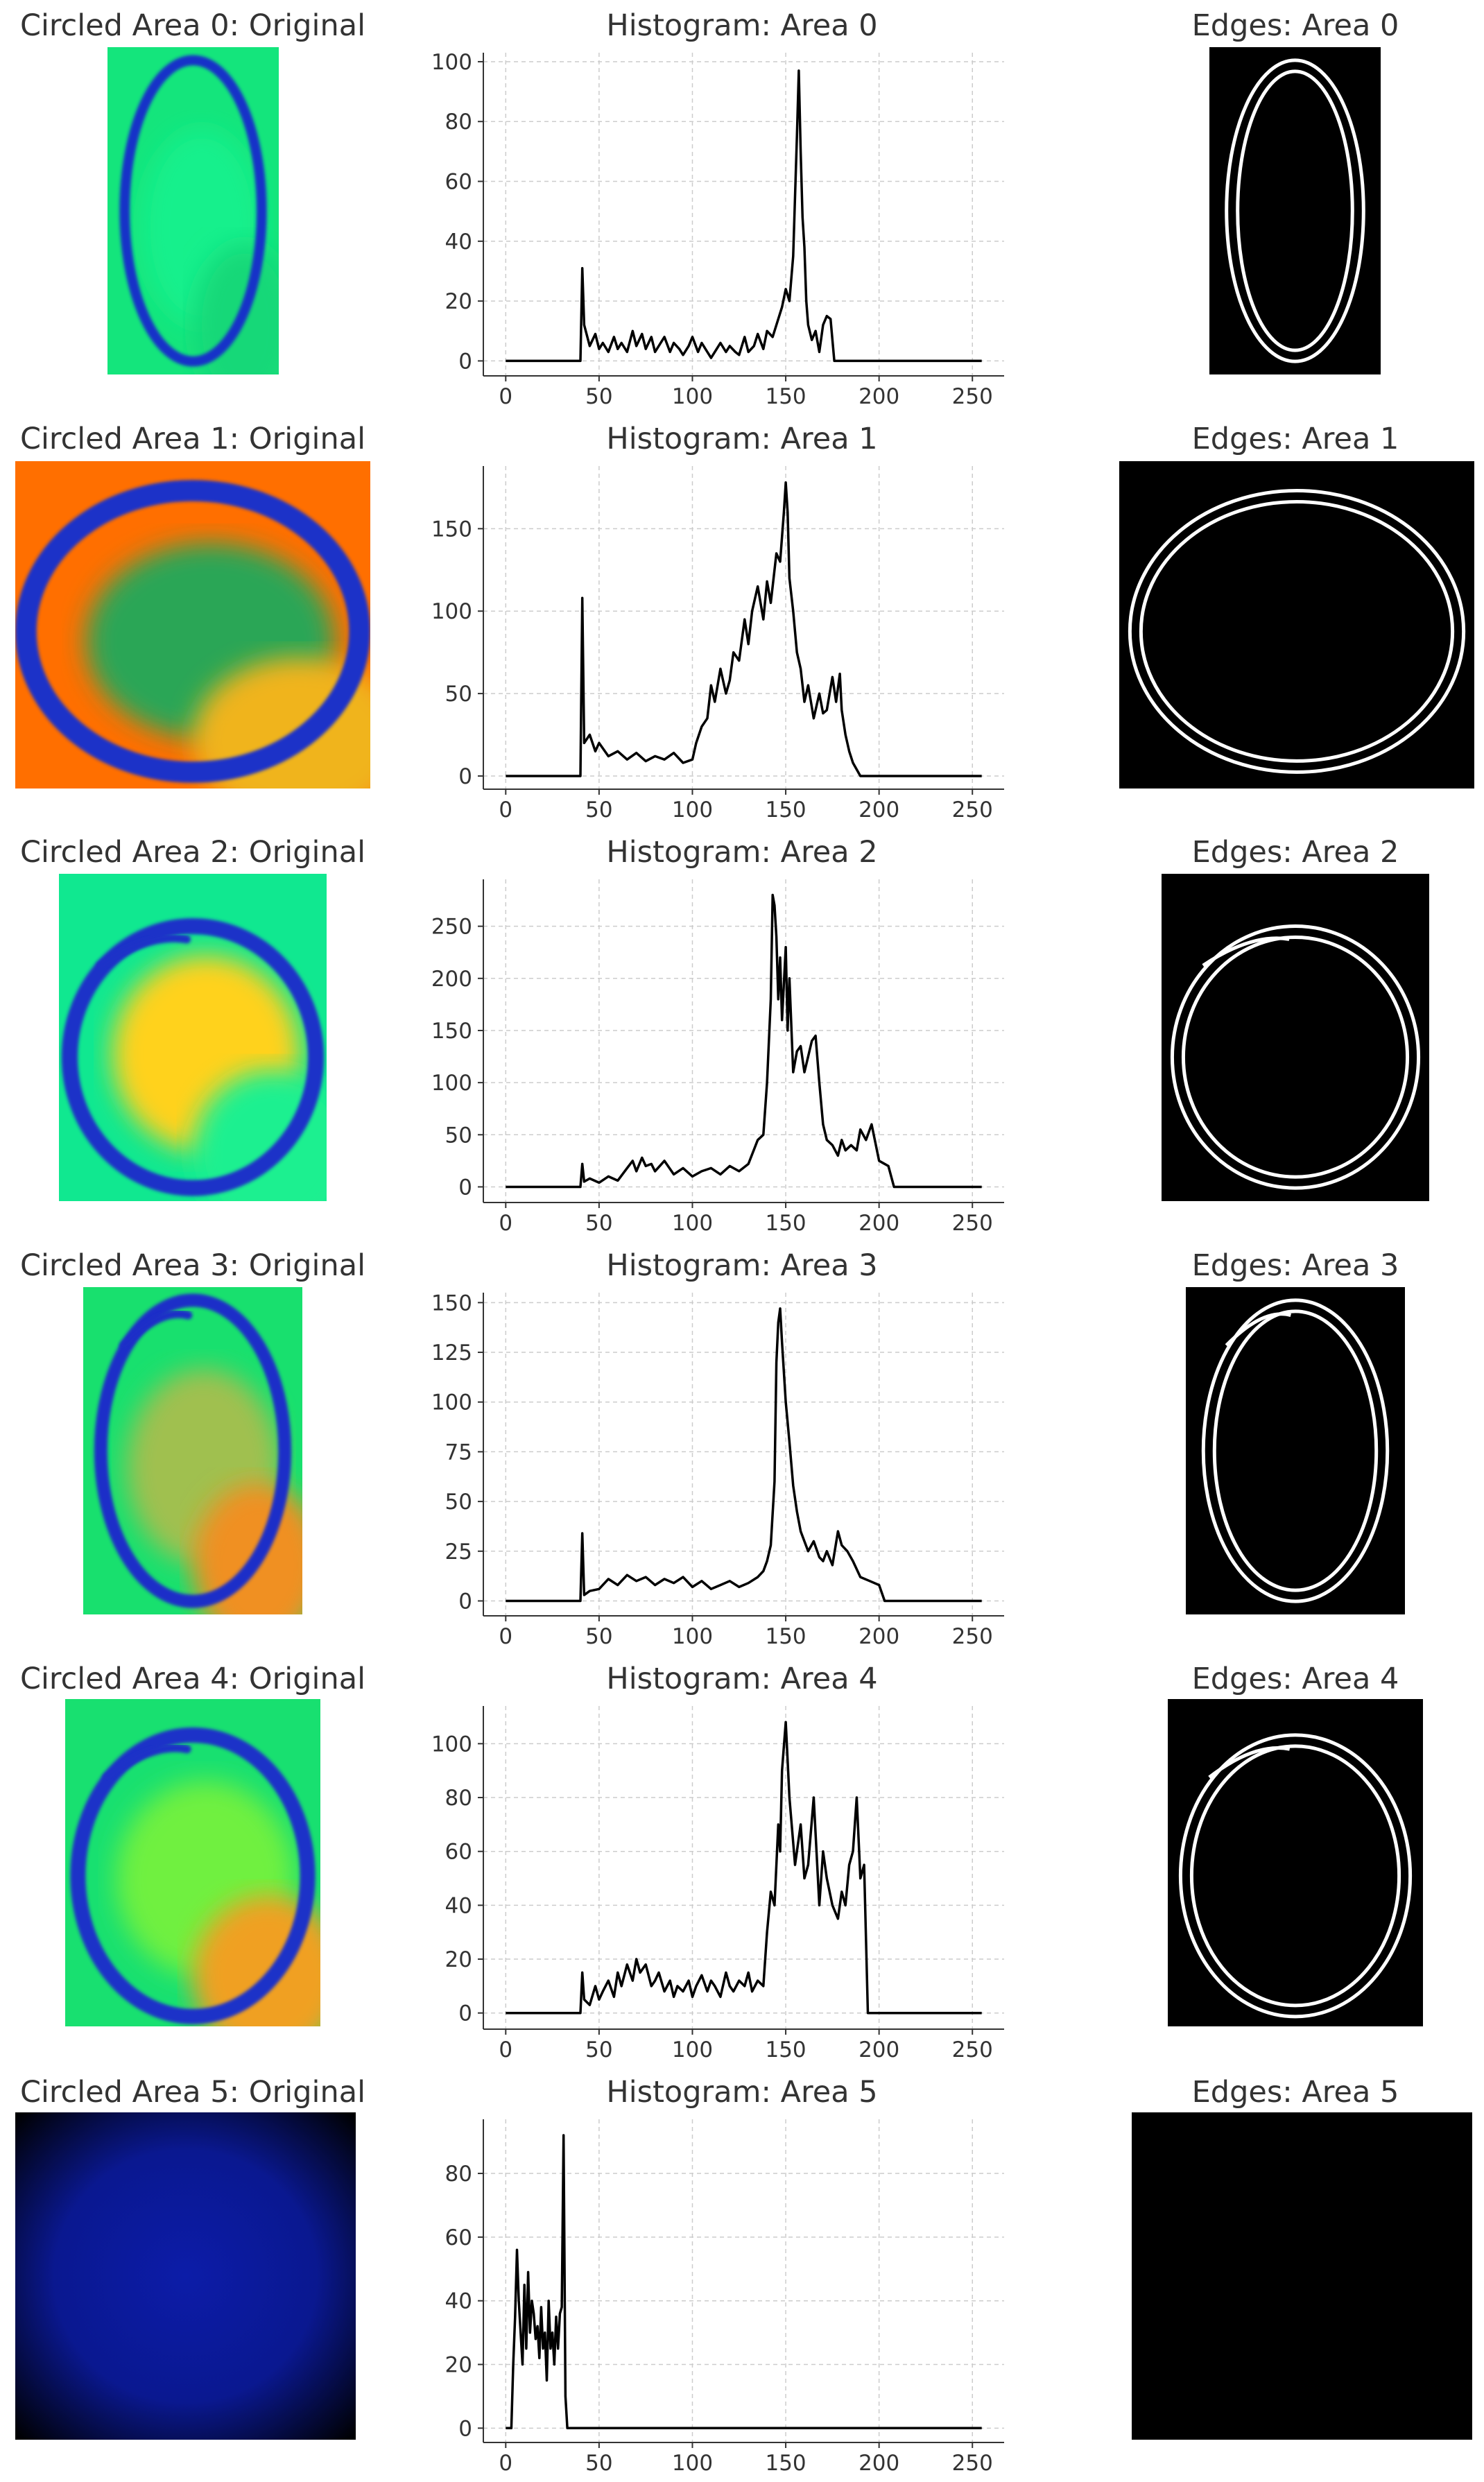  What do you see at coordinates (458, 122) in the screenshot?
I see `y-tick-label: 80` at bounding box center [458, 122].